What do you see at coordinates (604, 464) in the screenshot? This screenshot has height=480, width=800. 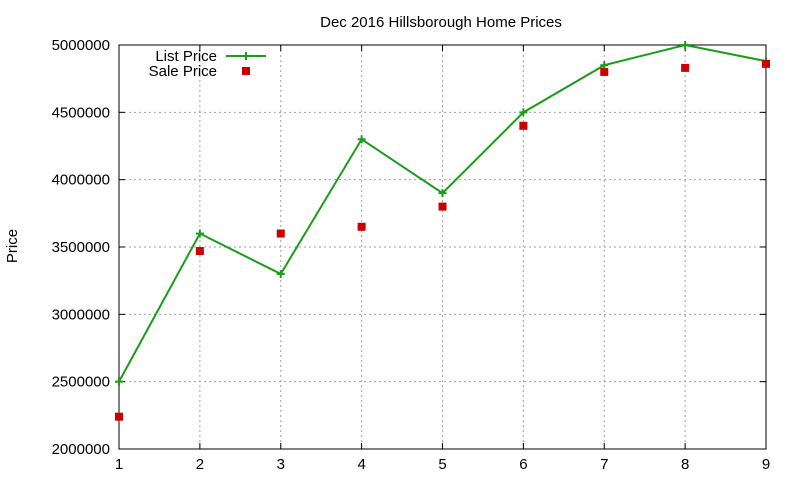 I see `x-tick-label: 7` at bounding box center [604, 464].